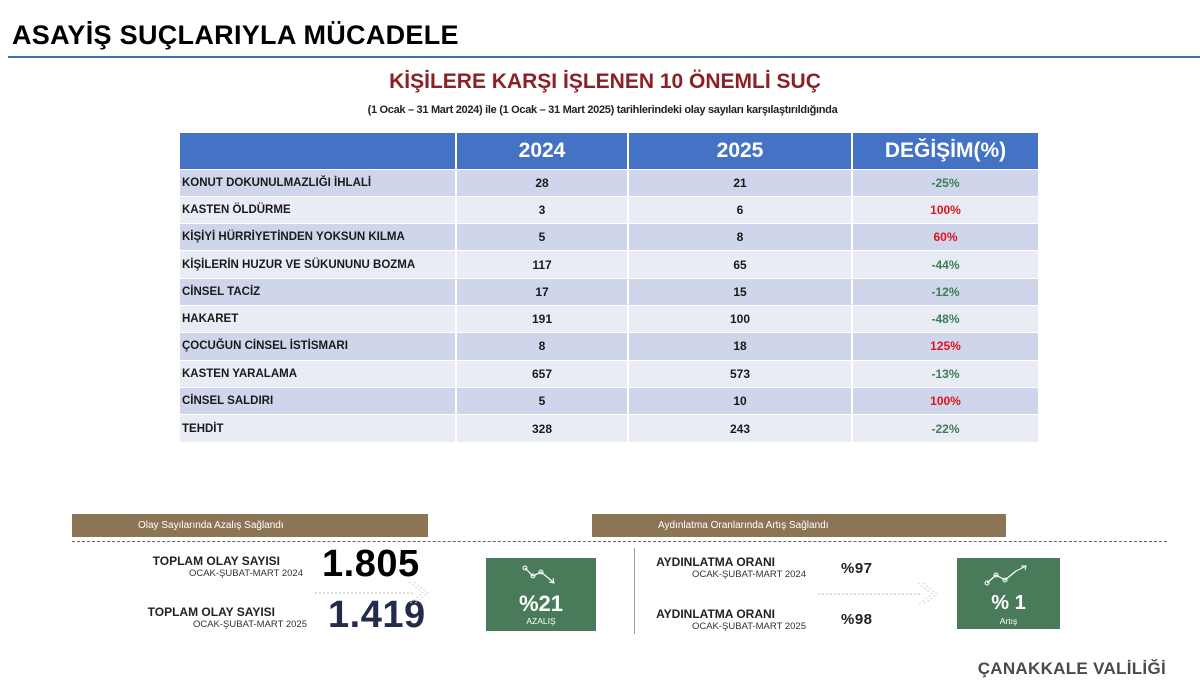 Image resolution: width=1200 pixels, height=685 pixels. I want to click on right-panel-divider, so click(634, 591).